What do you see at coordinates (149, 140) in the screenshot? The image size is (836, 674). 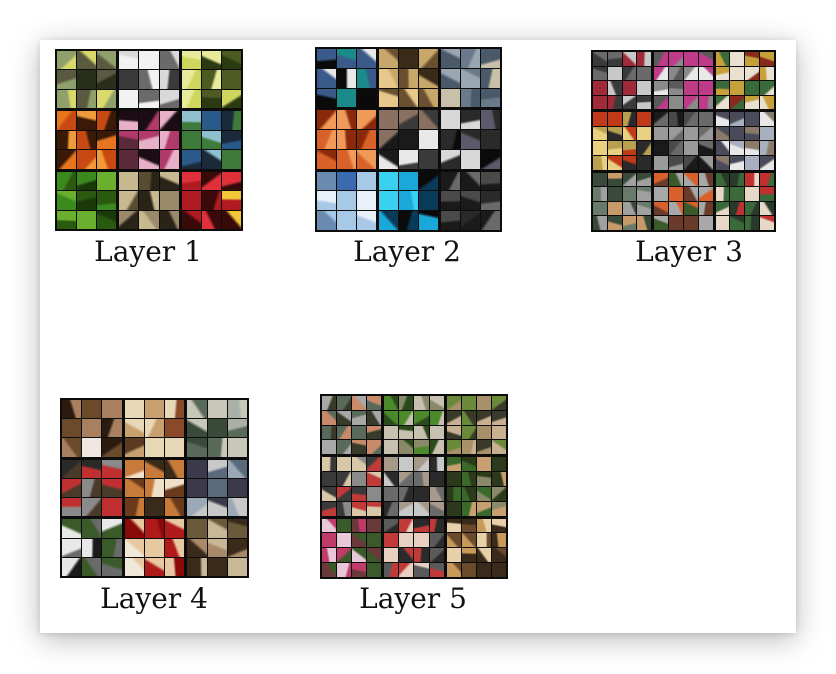 I see `layer-1-feature-grid` at bounding box center [149, 140].